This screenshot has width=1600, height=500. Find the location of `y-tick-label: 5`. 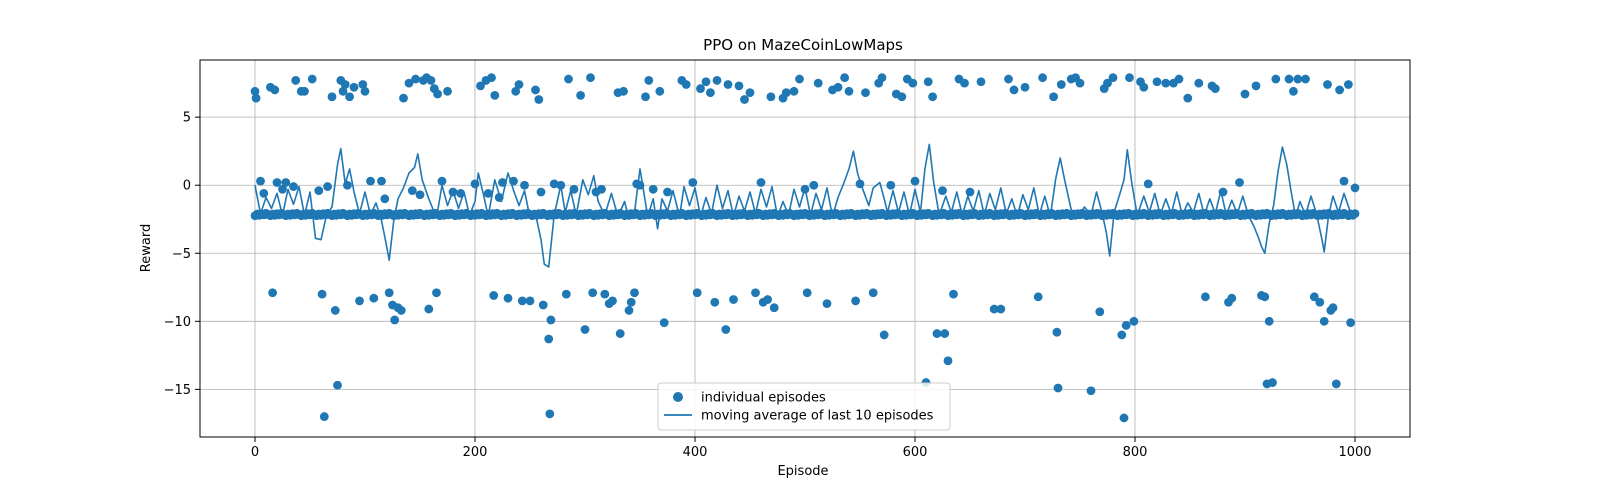

y-tick-label: 5 is located at coordinates (187, 118).